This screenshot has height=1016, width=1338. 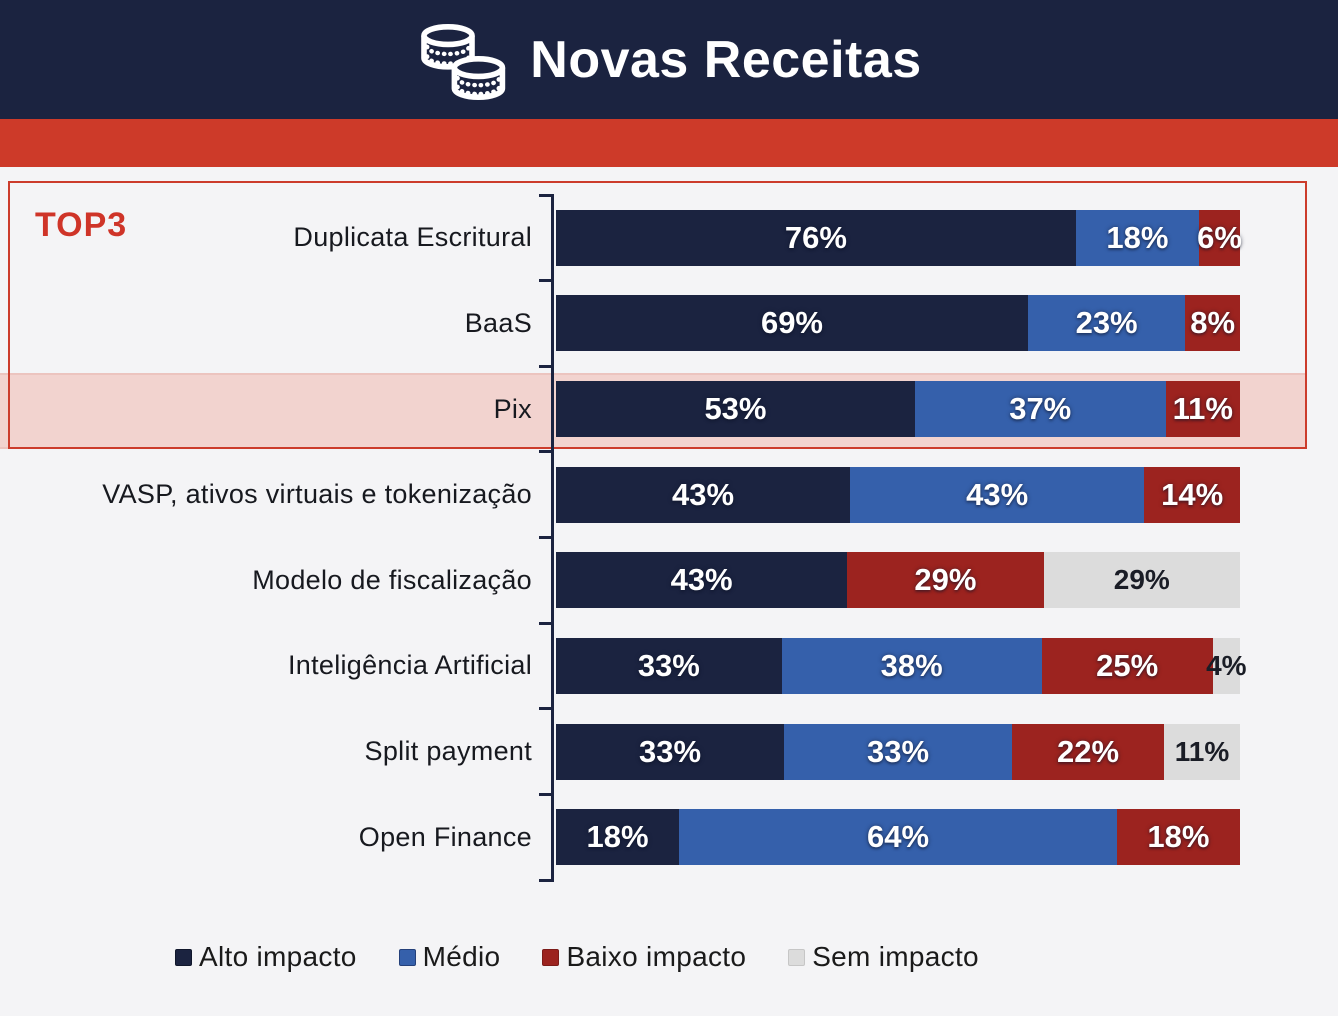 I want to click on category-label: VASP, ativos virtuais e tokenização, so click(x=317, y=494).